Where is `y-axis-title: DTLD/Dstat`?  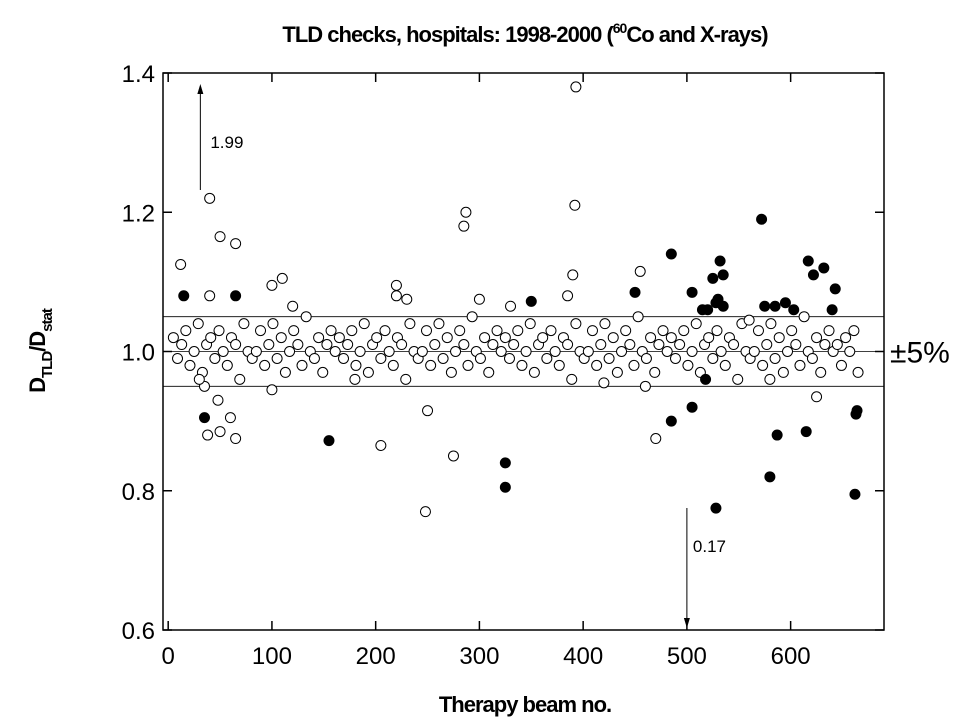 y-axis-title: DTLD/Dstat is located at coordinates (40, 350).